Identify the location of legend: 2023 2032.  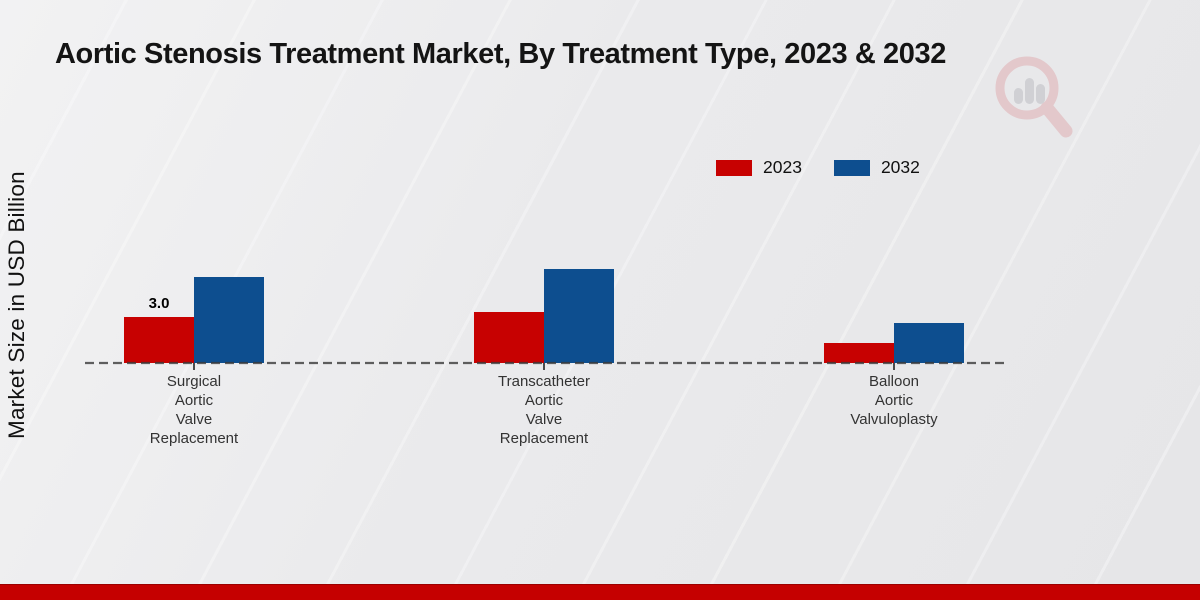
(818, 167).